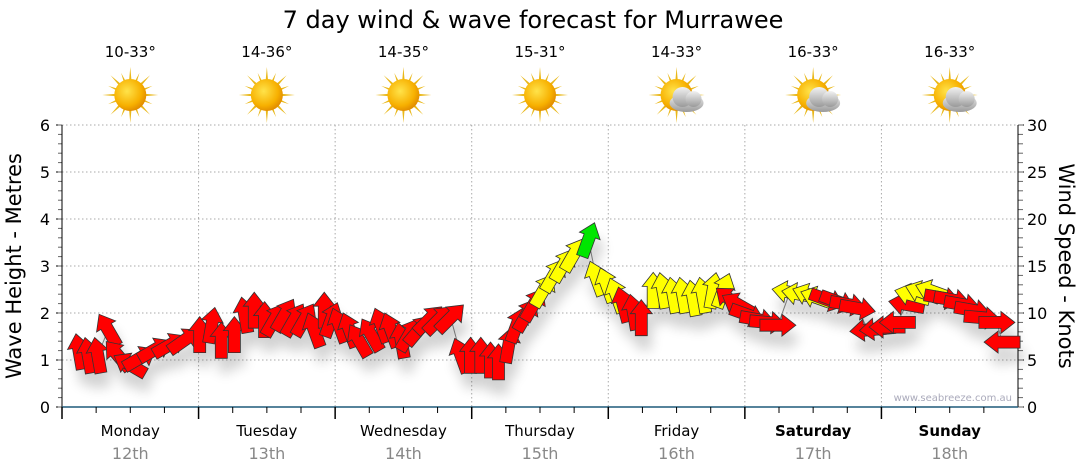  I want to click on date-label: 15th, so click(540, 453).